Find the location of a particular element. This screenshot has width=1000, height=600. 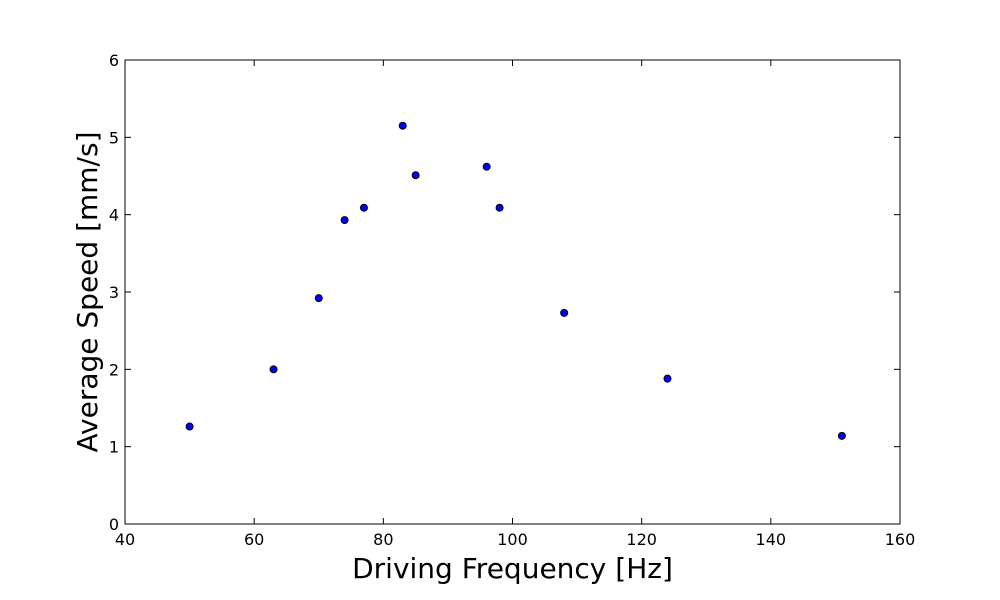

x-tick-label: 120 is located at coordinates (641, 539).